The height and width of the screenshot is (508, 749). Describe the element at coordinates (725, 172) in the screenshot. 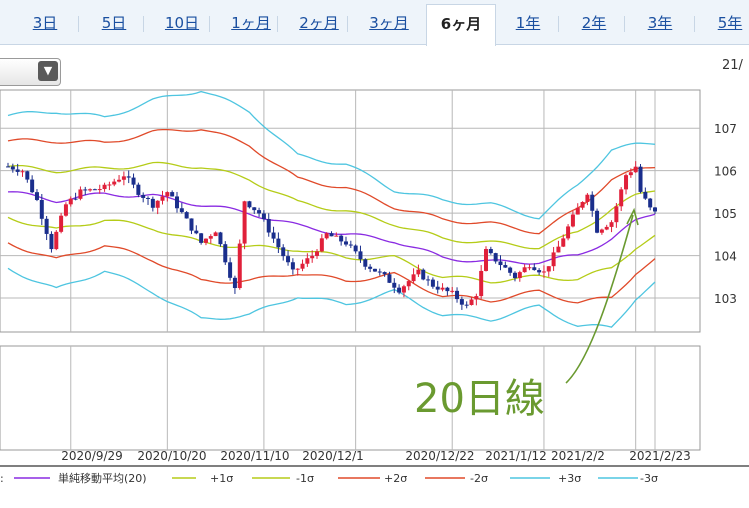

I see `y-tick-label-3: 106` at that location.